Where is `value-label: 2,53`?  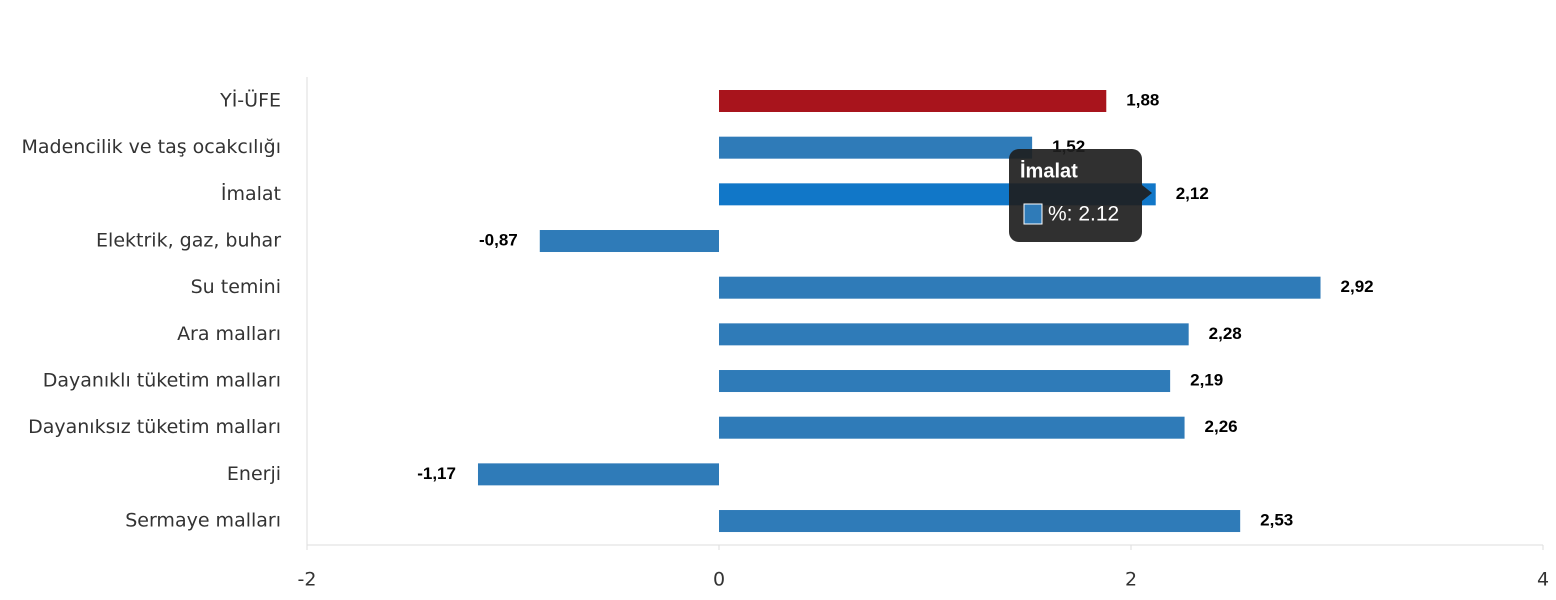 value-label: 2,53 is located at coordinates (1276, 520).